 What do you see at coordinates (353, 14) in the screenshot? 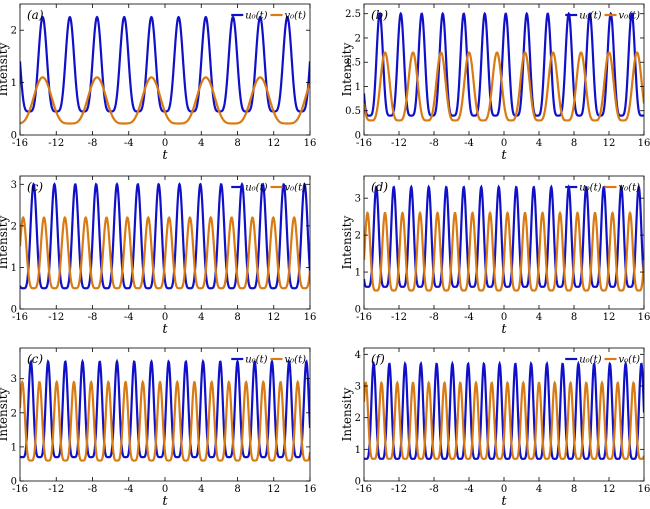
I see `y-tick-label: 2.5` at bounding box center [353, 14].